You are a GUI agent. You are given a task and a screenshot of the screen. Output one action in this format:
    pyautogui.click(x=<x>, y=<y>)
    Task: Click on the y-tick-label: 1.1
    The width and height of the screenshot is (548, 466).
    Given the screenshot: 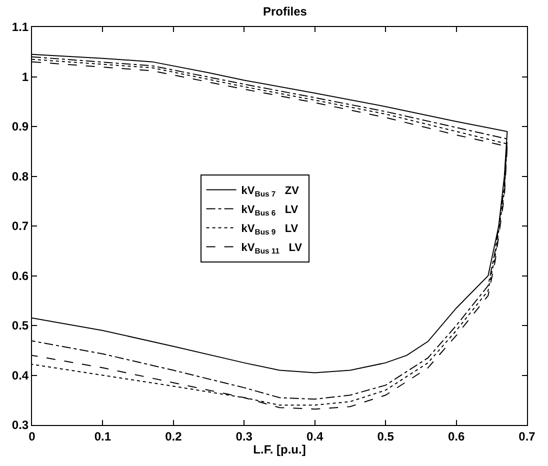 What is the action you would take?
    pyautogui.click(x=20, y=27)
    